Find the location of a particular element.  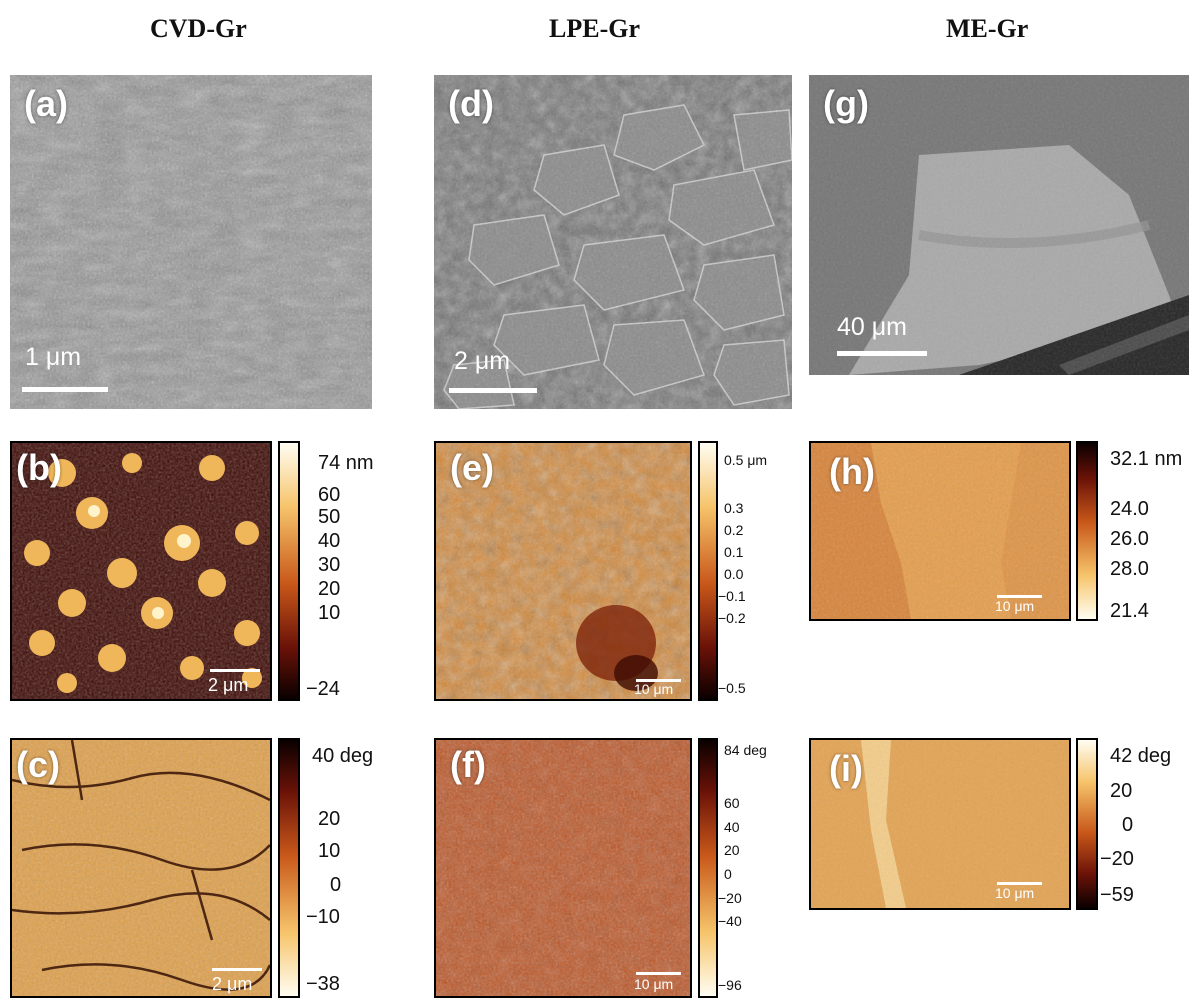

column-title-lpe: LPE-Gr is located at coordinates (594, 28).